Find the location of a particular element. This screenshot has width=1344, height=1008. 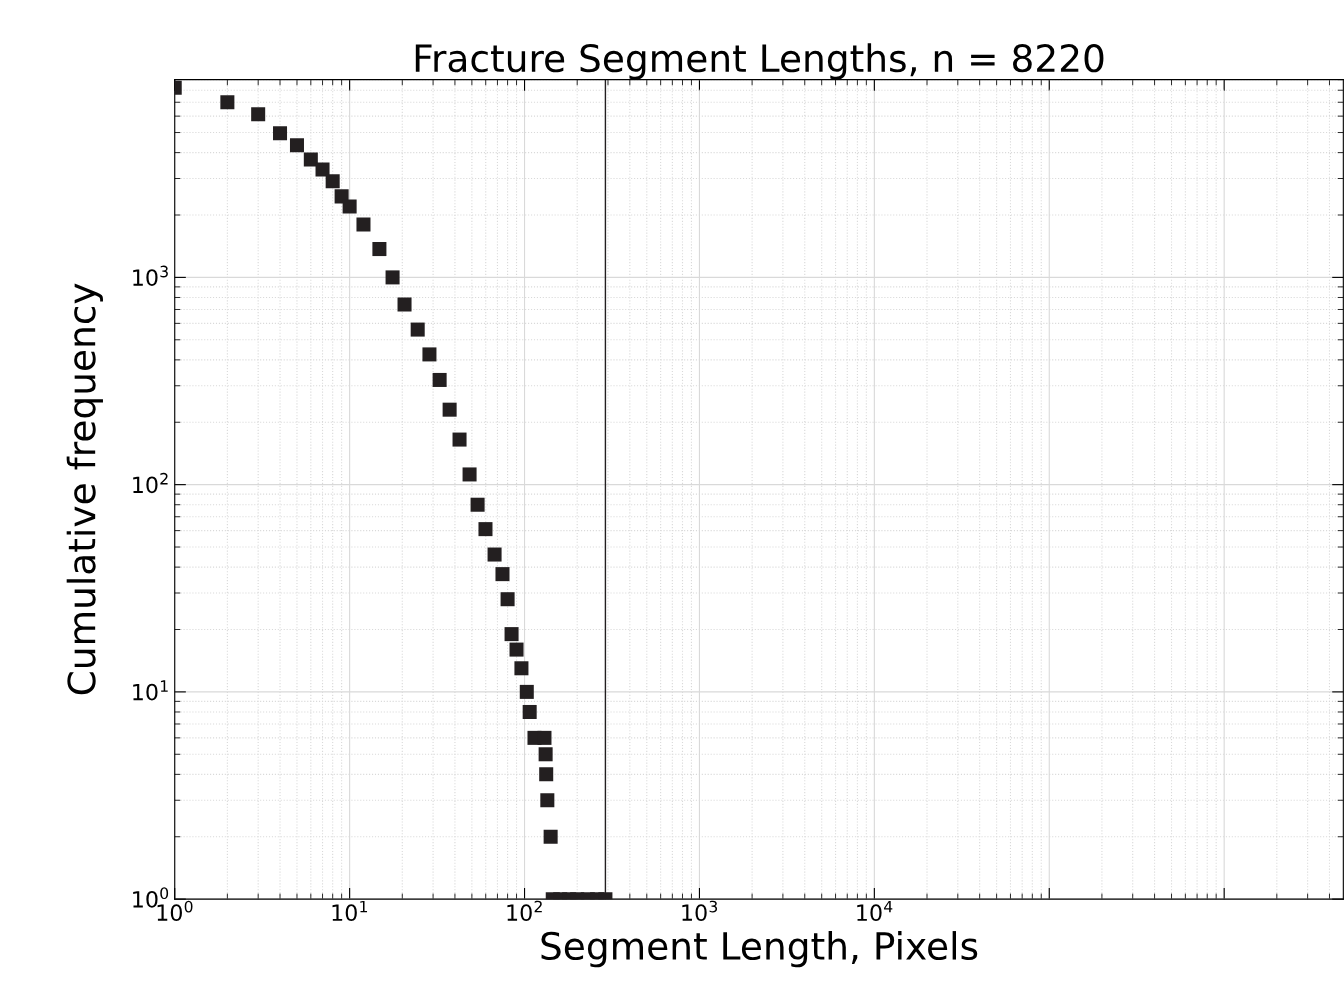

chart-title: Fracture Segment Lengths, n = 8220 is located at coordinates (759, 61).